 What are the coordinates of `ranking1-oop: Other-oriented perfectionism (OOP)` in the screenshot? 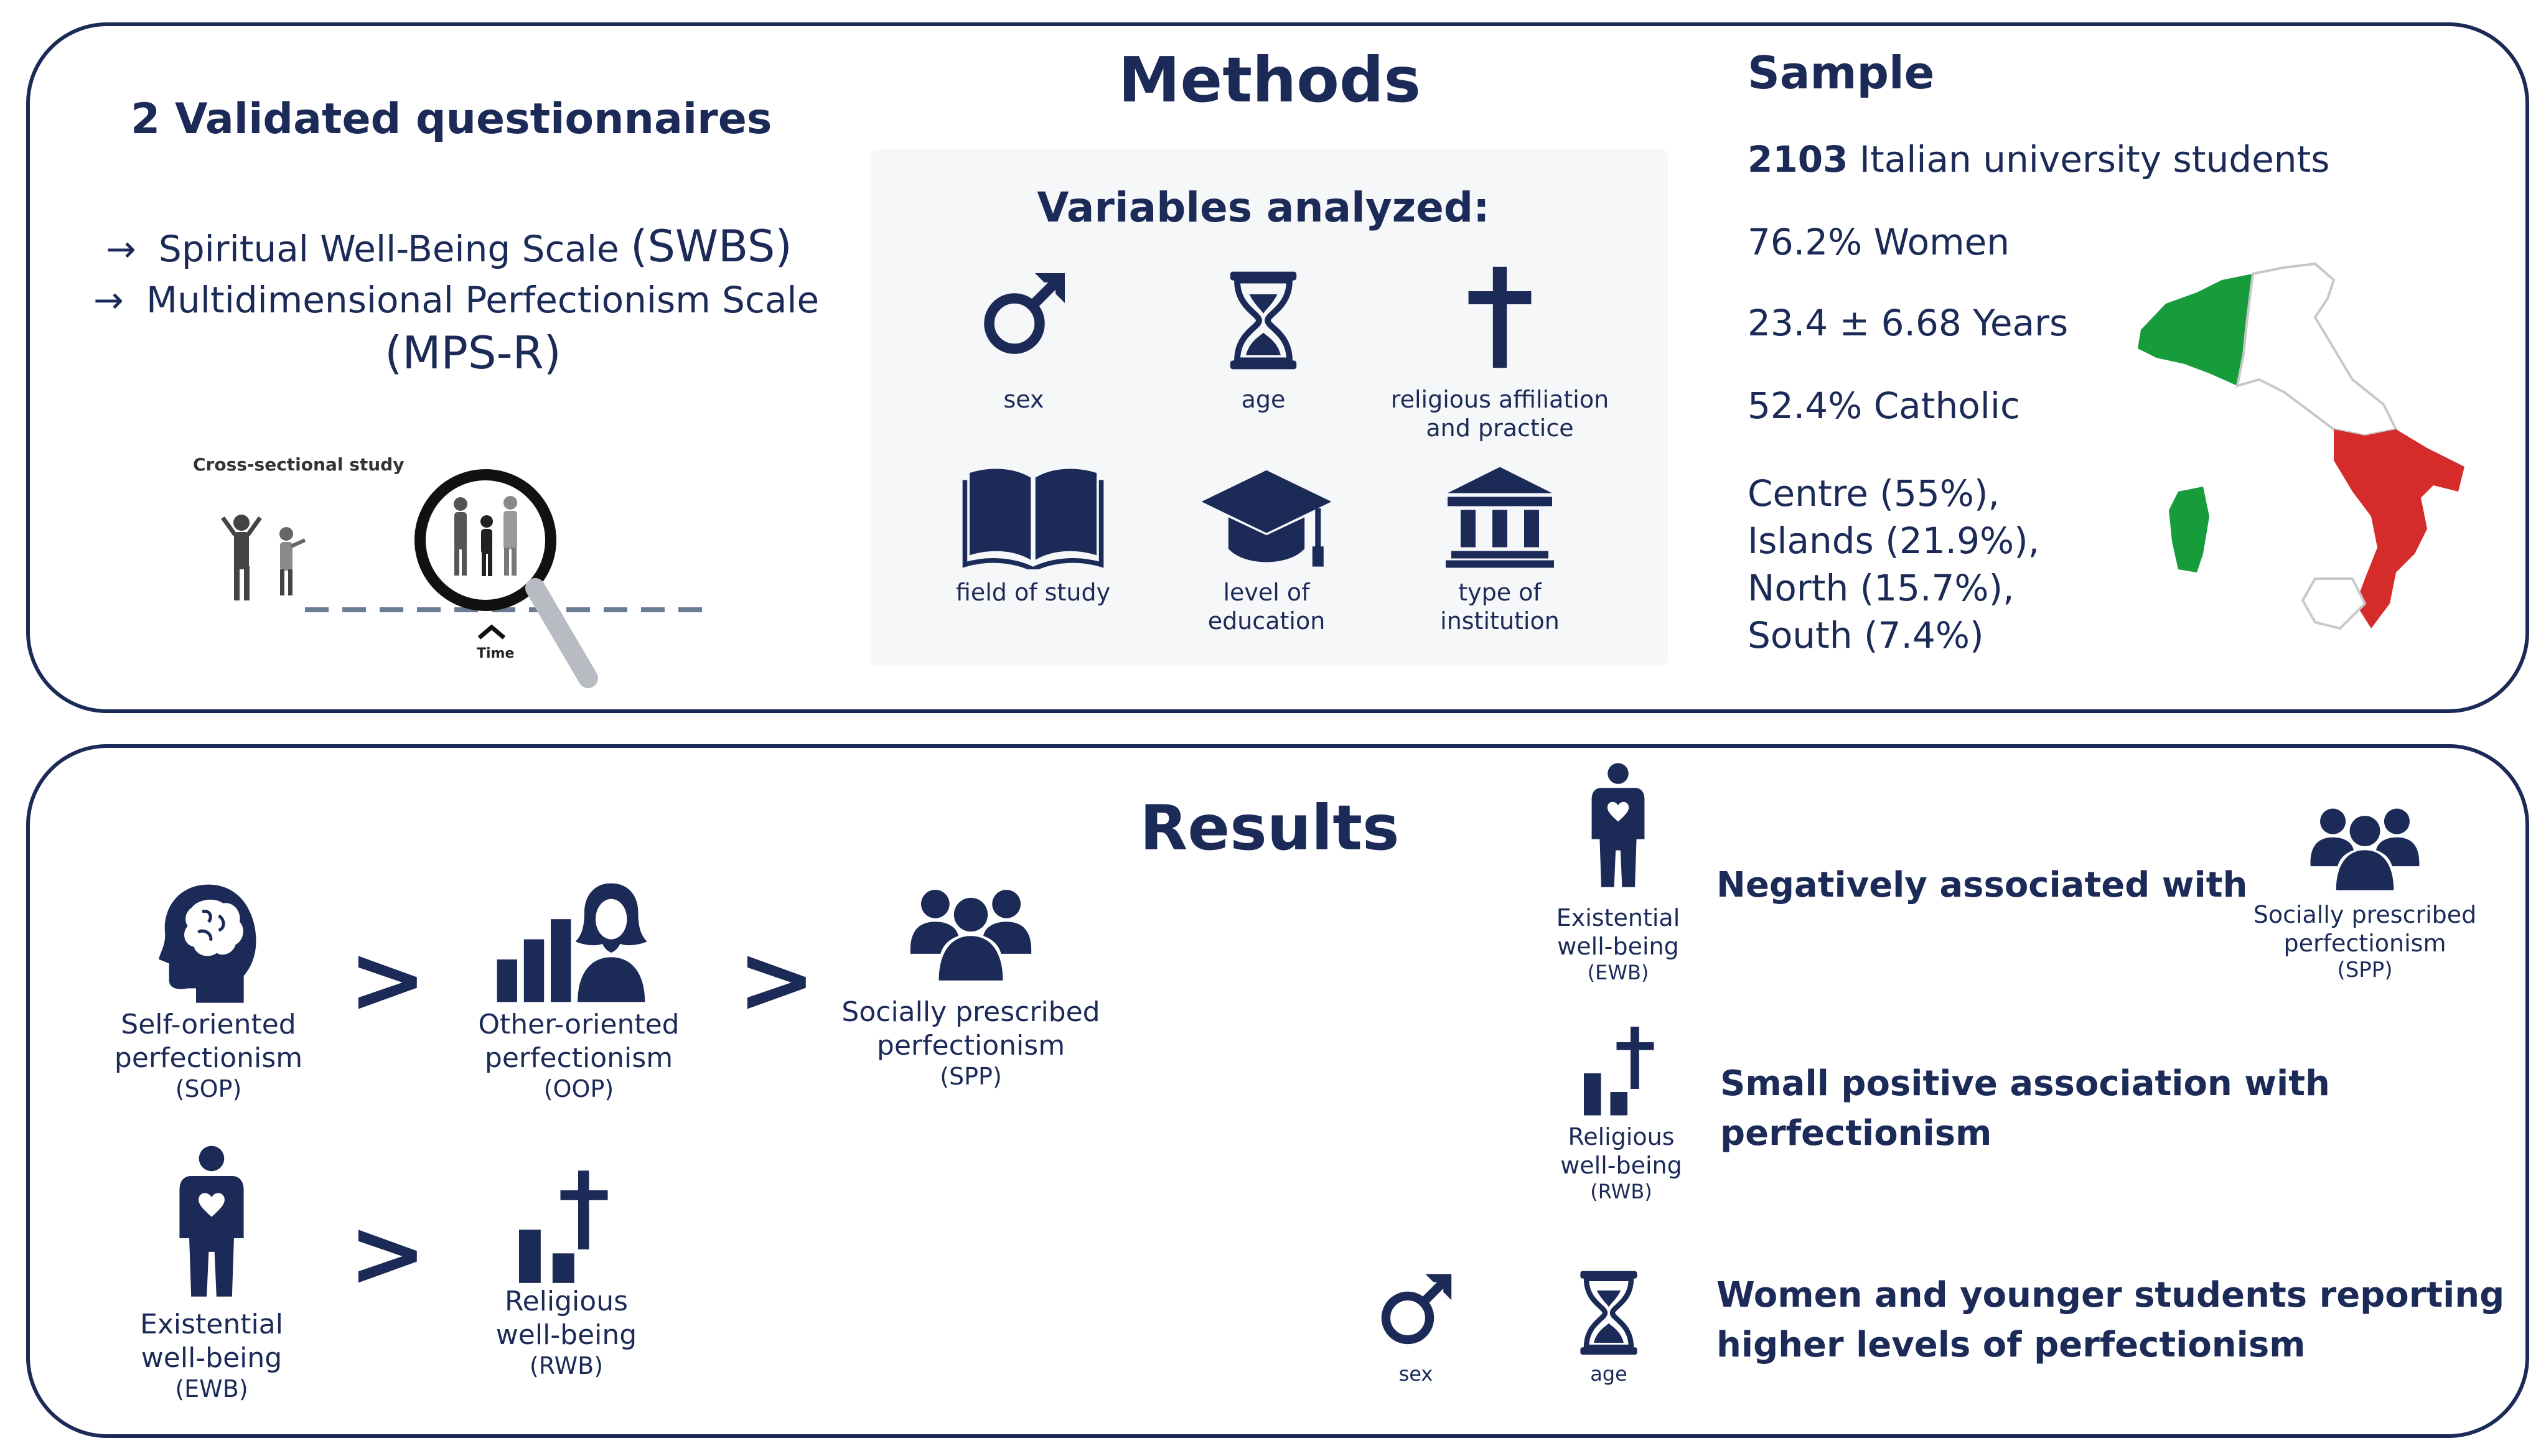 It's located at (579, 998).